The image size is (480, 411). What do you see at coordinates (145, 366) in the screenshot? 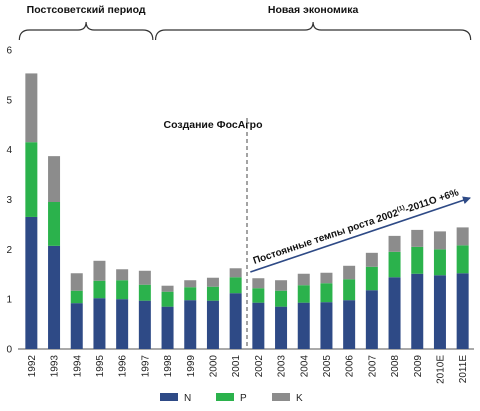
I see `x-tick-label: 1997` at bounding box center [145, 366].